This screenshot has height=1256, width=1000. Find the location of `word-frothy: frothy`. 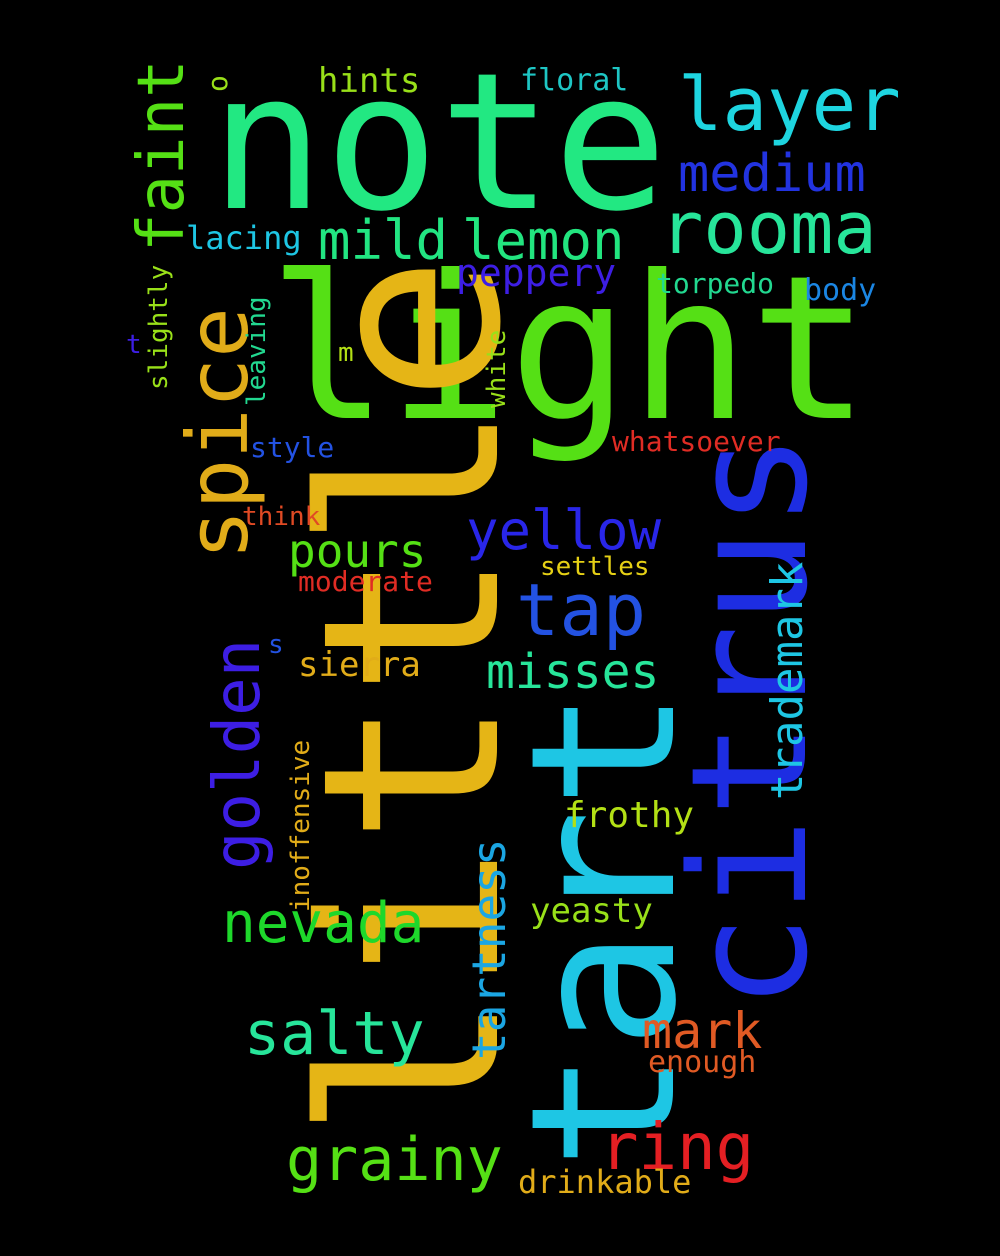

word-frothy: frothy is located at coordinates (629, 815).